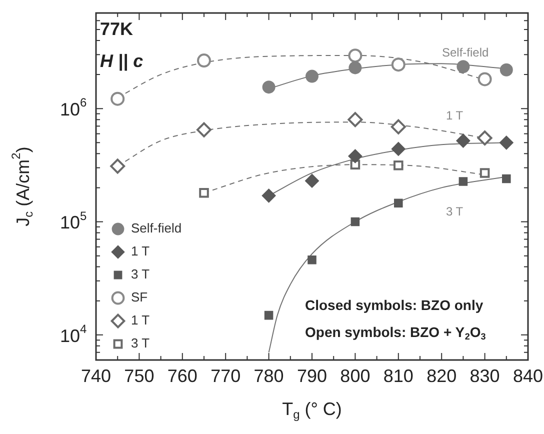 This screenshot has width=544, height=434. Describe the element at coordinates (156, 228) in the screenshot. I see `legend-label: Self-field` at that location.